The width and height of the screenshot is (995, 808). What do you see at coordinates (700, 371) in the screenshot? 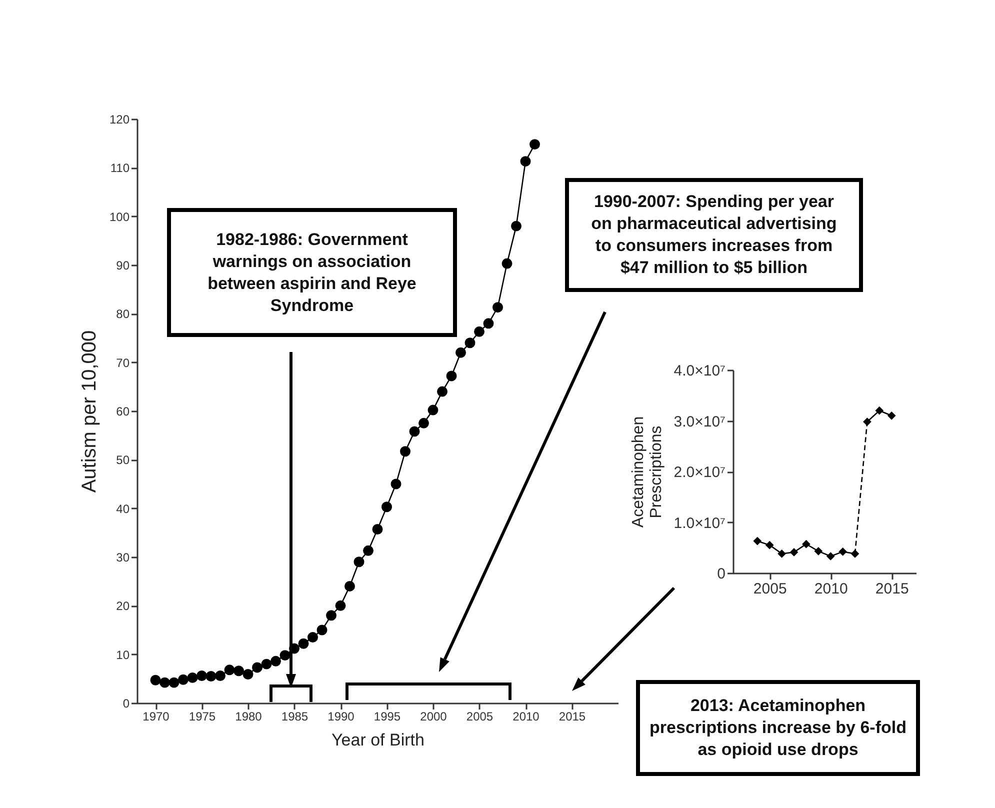
I see `y-tick-label: 4.0×10⁷` at bounding box center [700, 371].